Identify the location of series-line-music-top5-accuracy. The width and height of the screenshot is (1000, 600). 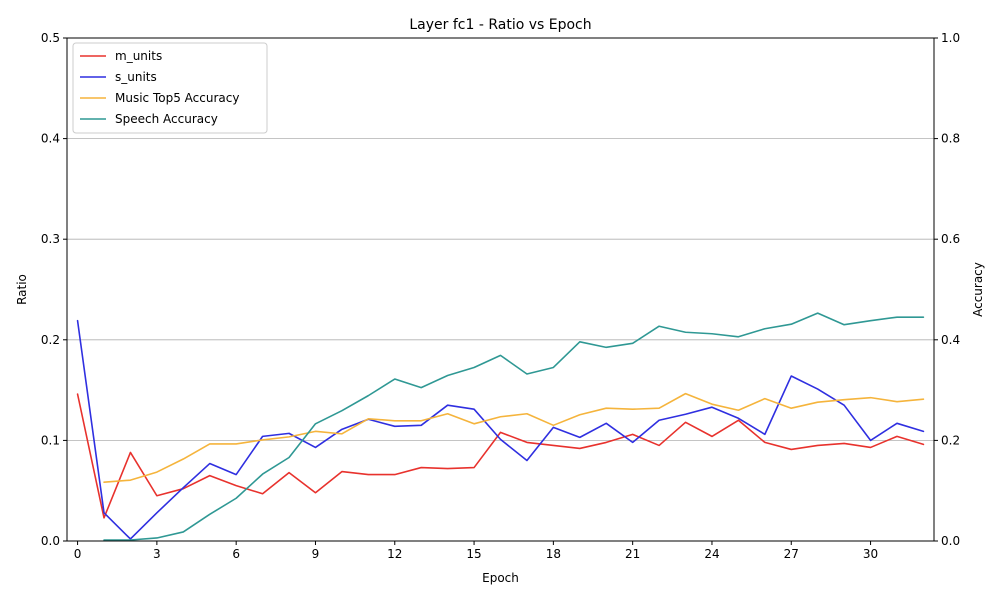
(514, 437).